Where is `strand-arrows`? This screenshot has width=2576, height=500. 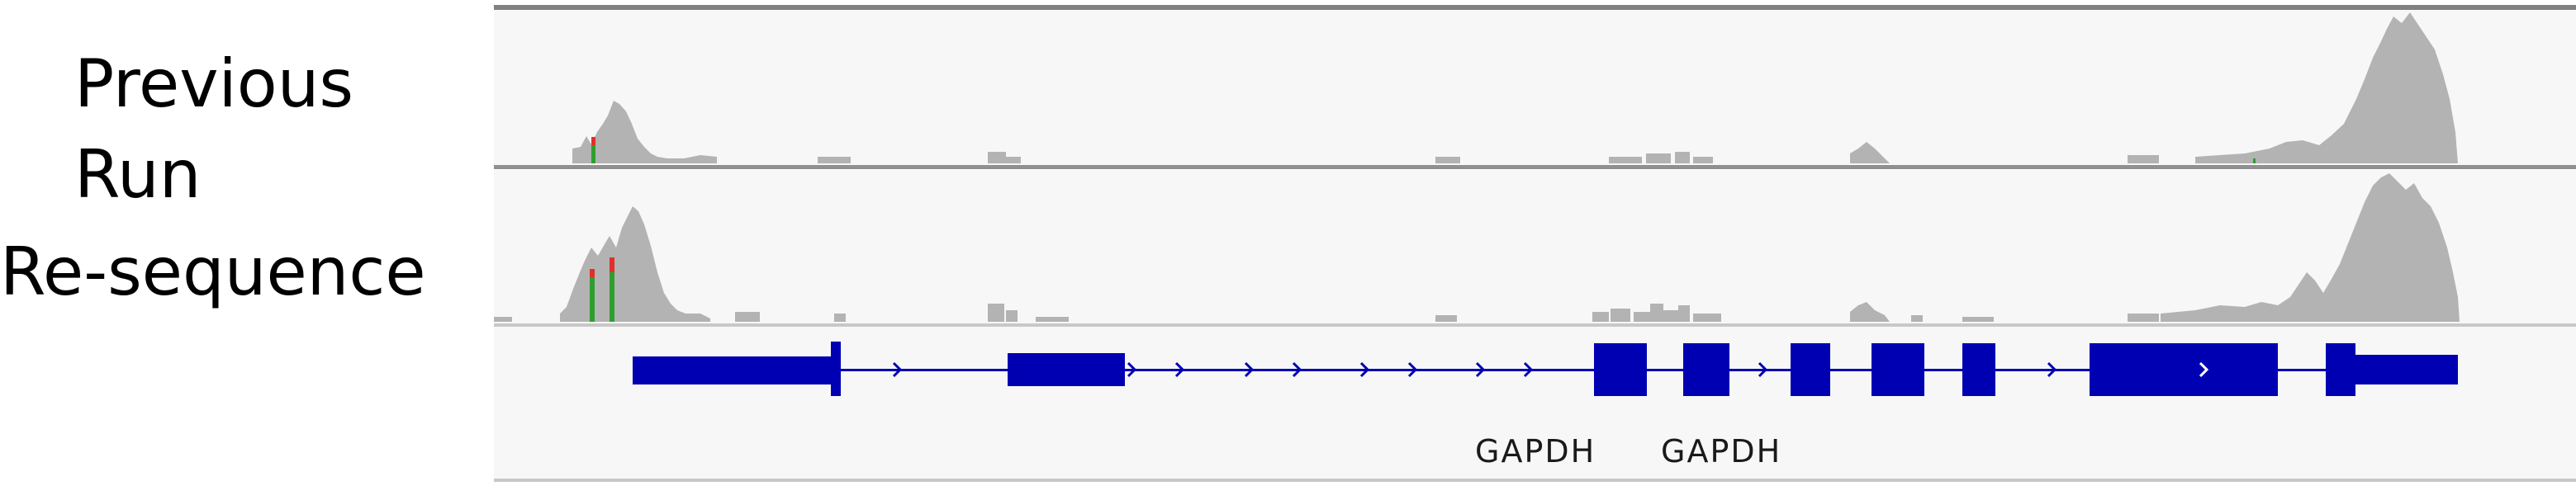 strand-arrows is located at coordinates (1474, 369).